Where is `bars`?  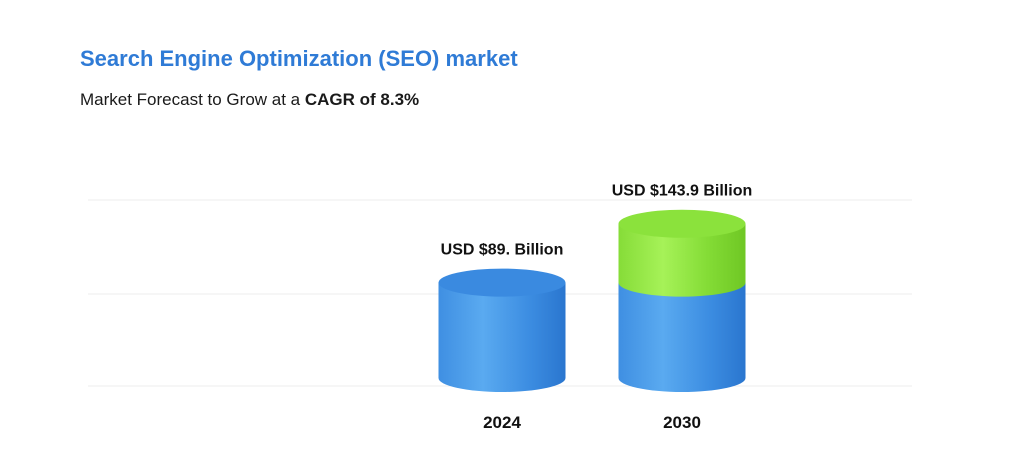
bars is located at coordinates (592, 301).